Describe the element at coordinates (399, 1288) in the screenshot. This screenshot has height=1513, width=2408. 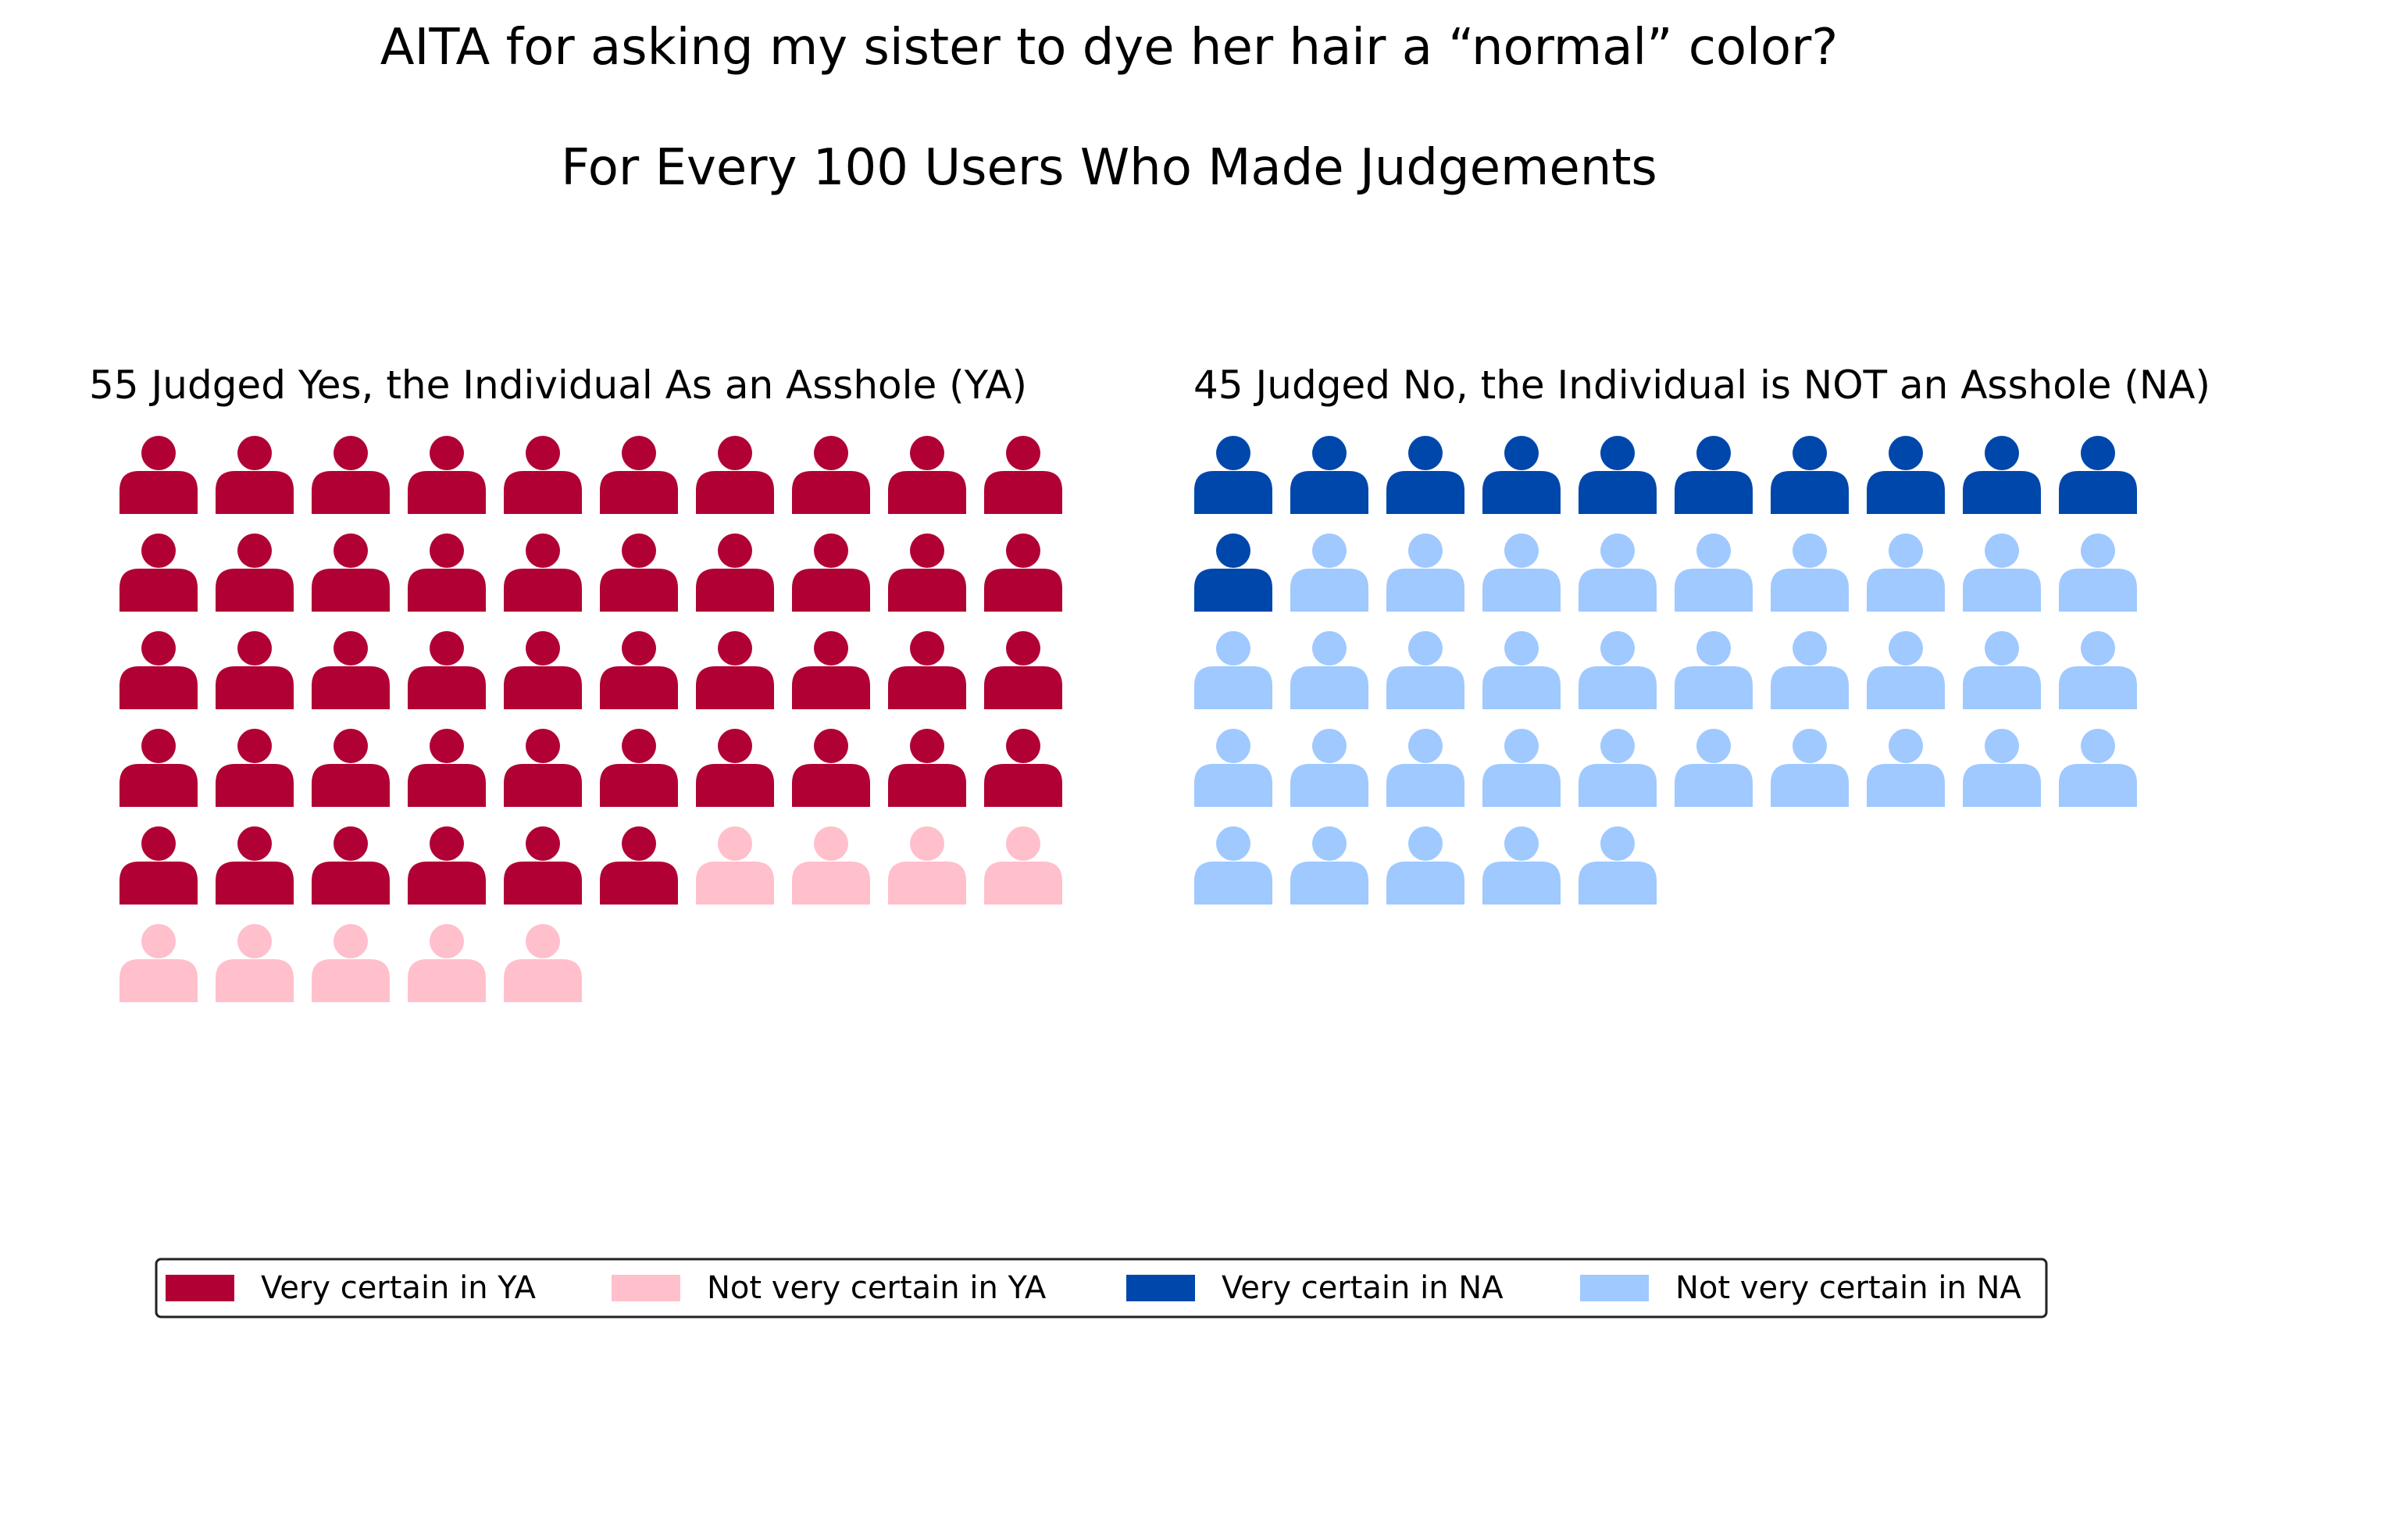
I see `legend-label-0: Very certain in YA` at that location.